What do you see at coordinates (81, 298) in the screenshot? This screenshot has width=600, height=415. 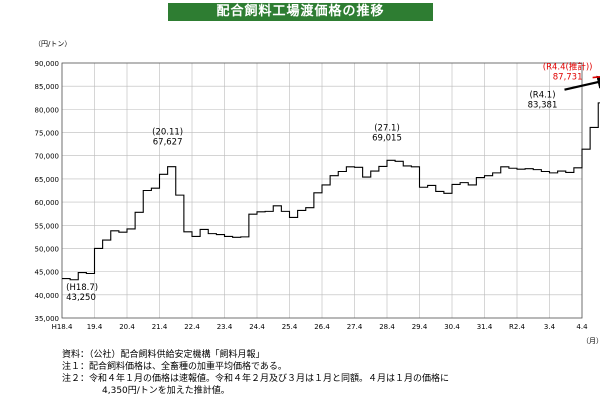 I see `annotation-value: 43,250` at bounding box center [81, 298].